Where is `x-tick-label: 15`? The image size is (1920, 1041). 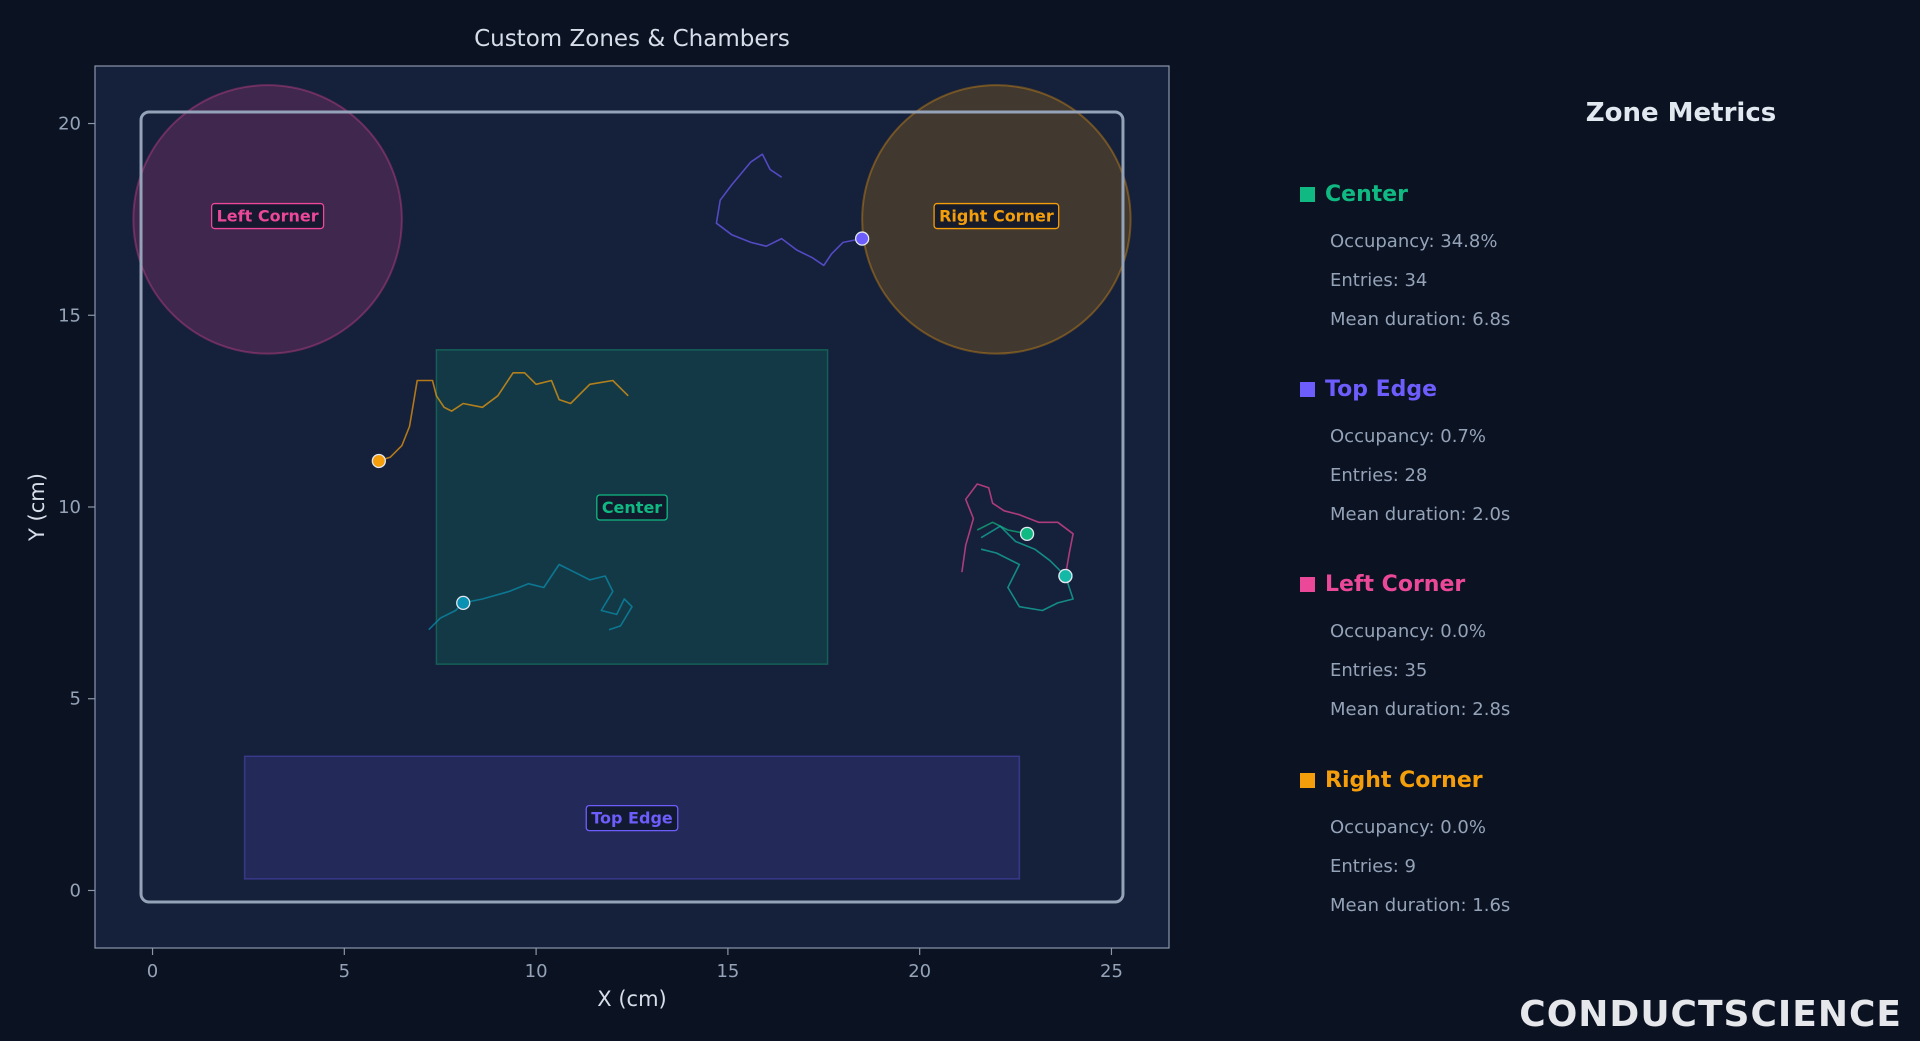 x-tick-label: 15 is located at coordinates (727, 971).